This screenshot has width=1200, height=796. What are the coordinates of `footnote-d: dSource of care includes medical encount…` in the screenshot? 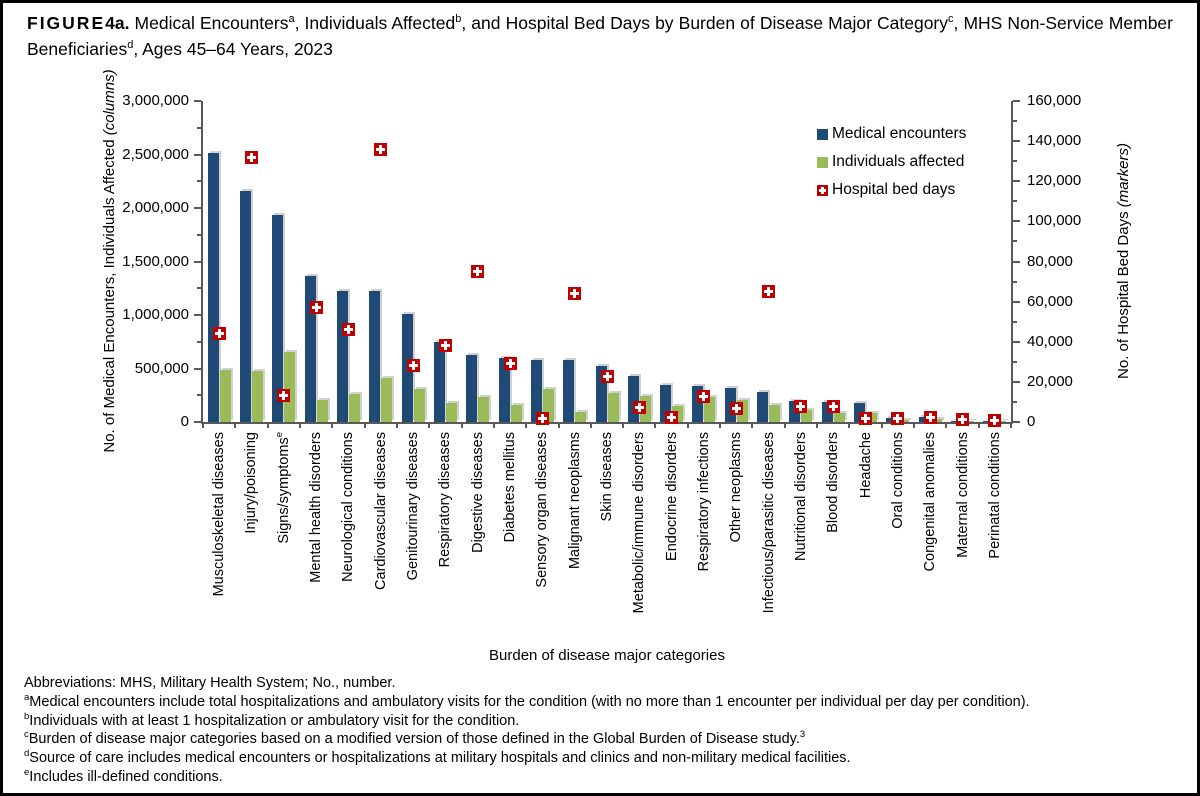 It's located at (437, 757).